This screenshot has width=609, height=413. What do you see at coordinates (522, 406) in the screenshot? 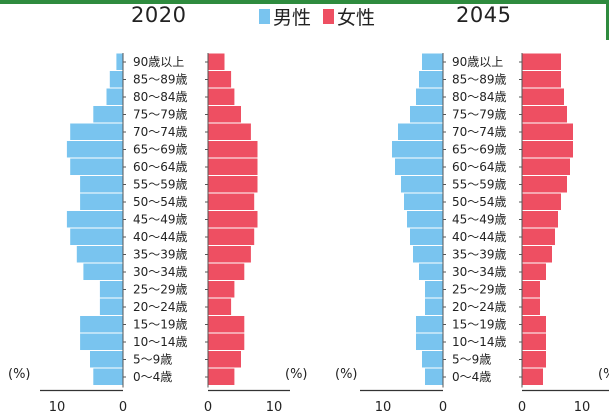
I see `x-tick-label-1-2: 0` at bounding box center [522, 406].